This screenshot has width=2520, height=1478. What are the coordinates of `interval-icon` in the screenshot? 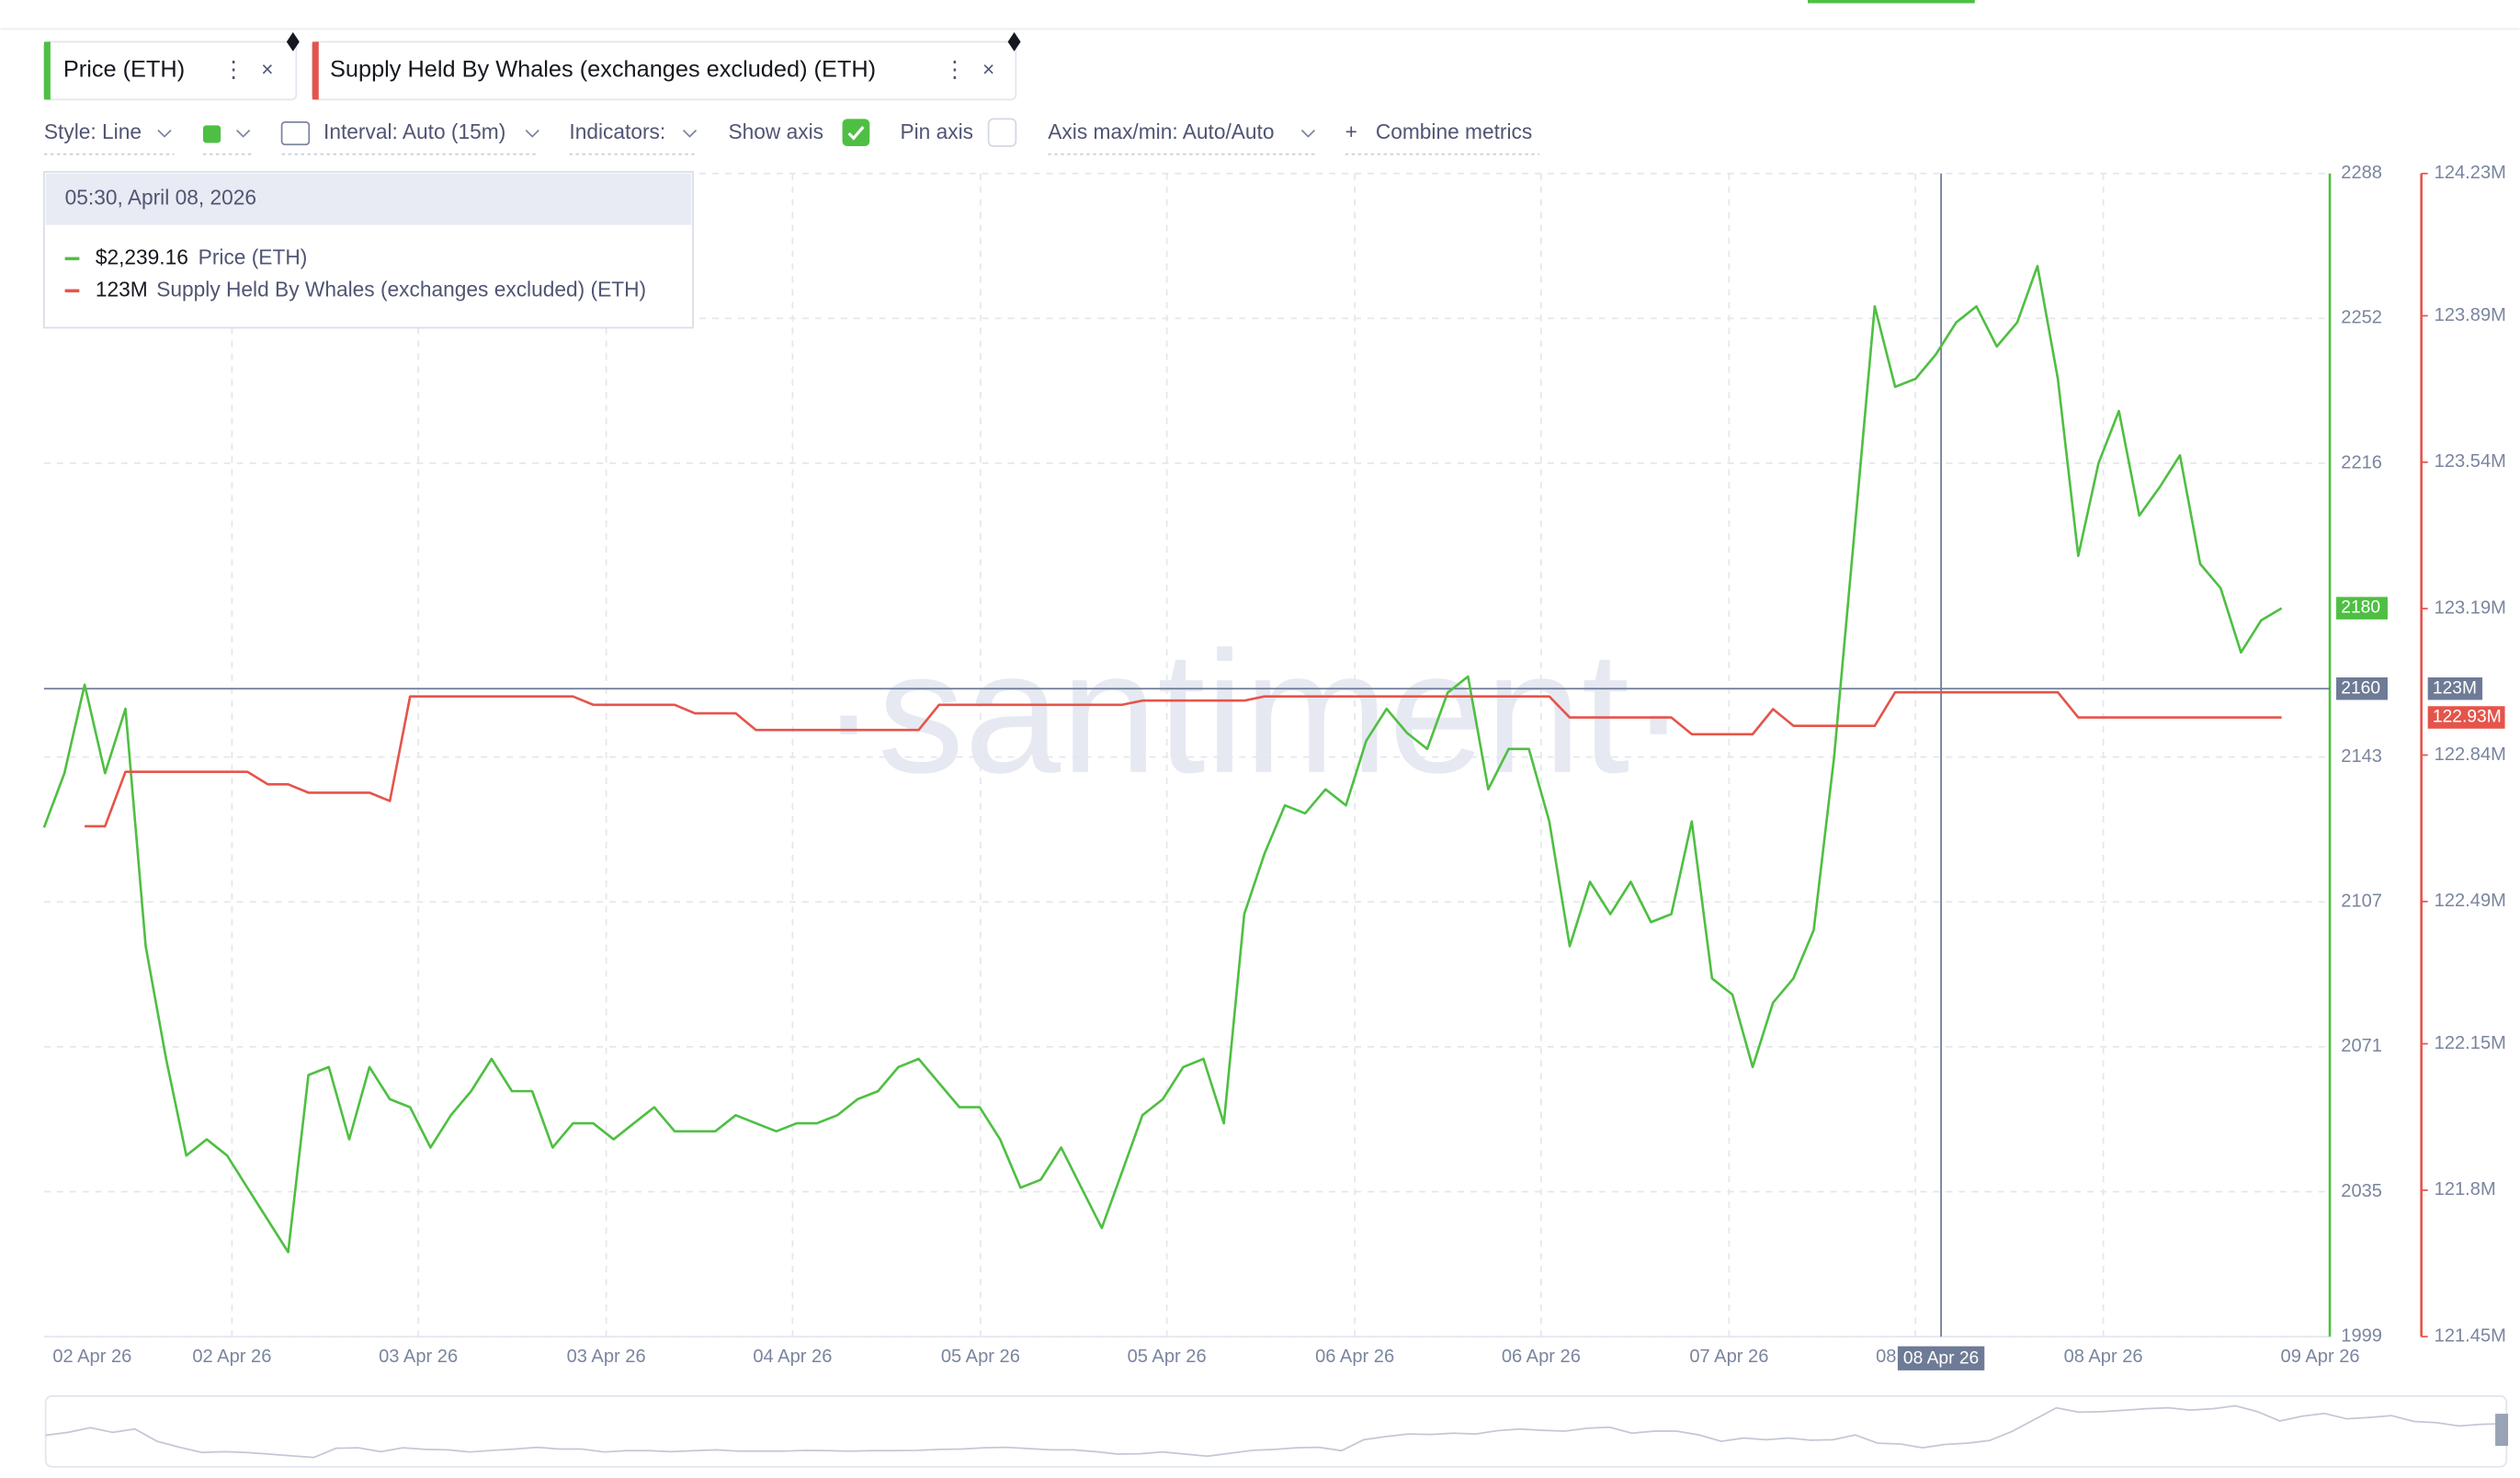 It's located at (295, 133).